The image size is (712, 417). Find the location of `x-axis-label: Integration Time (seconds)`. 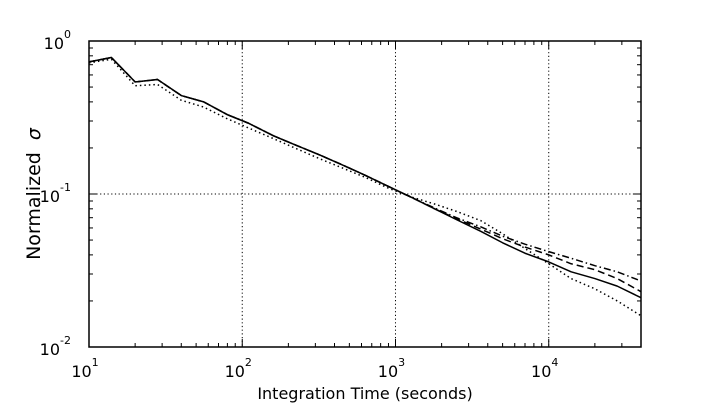

x-axis-label: Integration Time (seconds) is located at coordinates (364, 393).